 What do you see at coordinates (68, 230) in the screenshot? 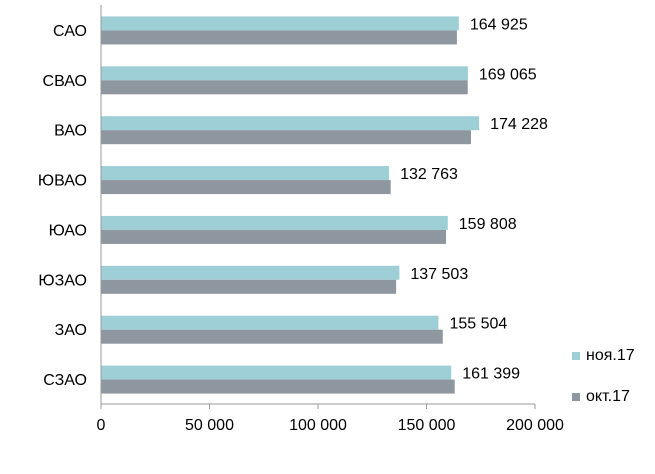
I see `category-label-4: ЮАО` at bounding box center [68, 230].